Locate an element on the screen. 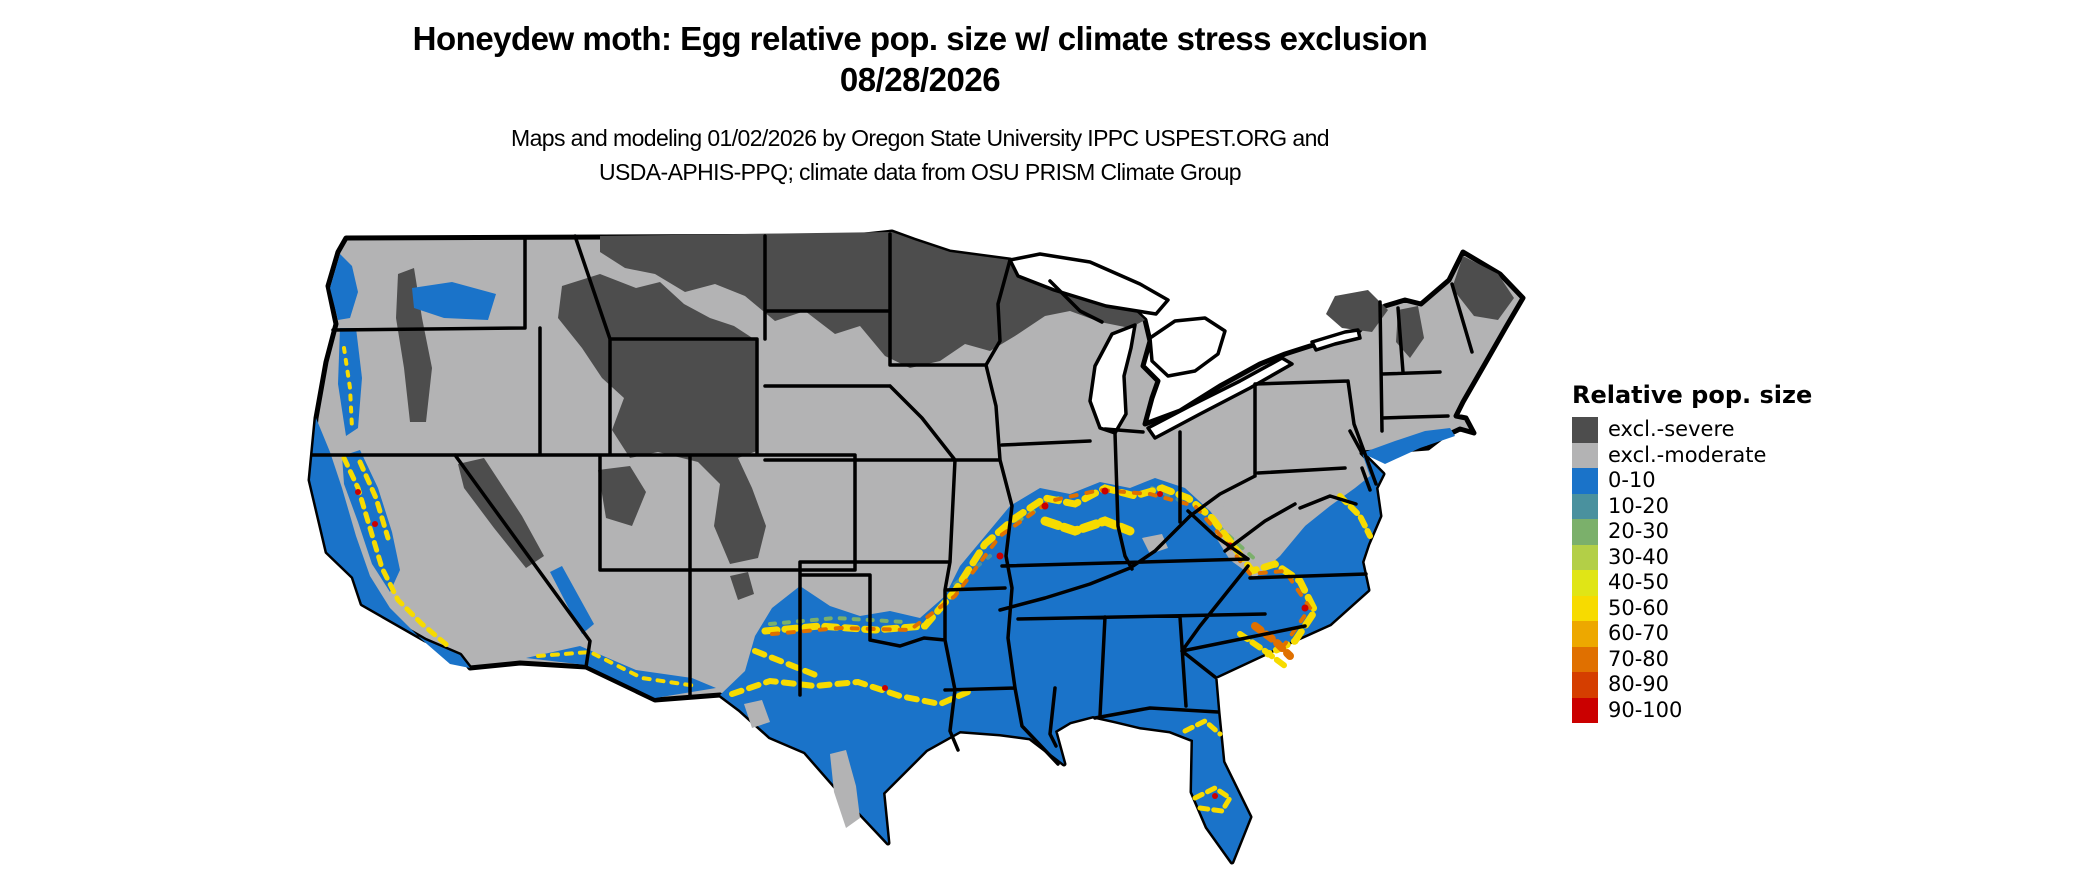 The height and width of the screenshot is (895, 2100). pop-70-80-bands is located at coordinates (1041, 573).